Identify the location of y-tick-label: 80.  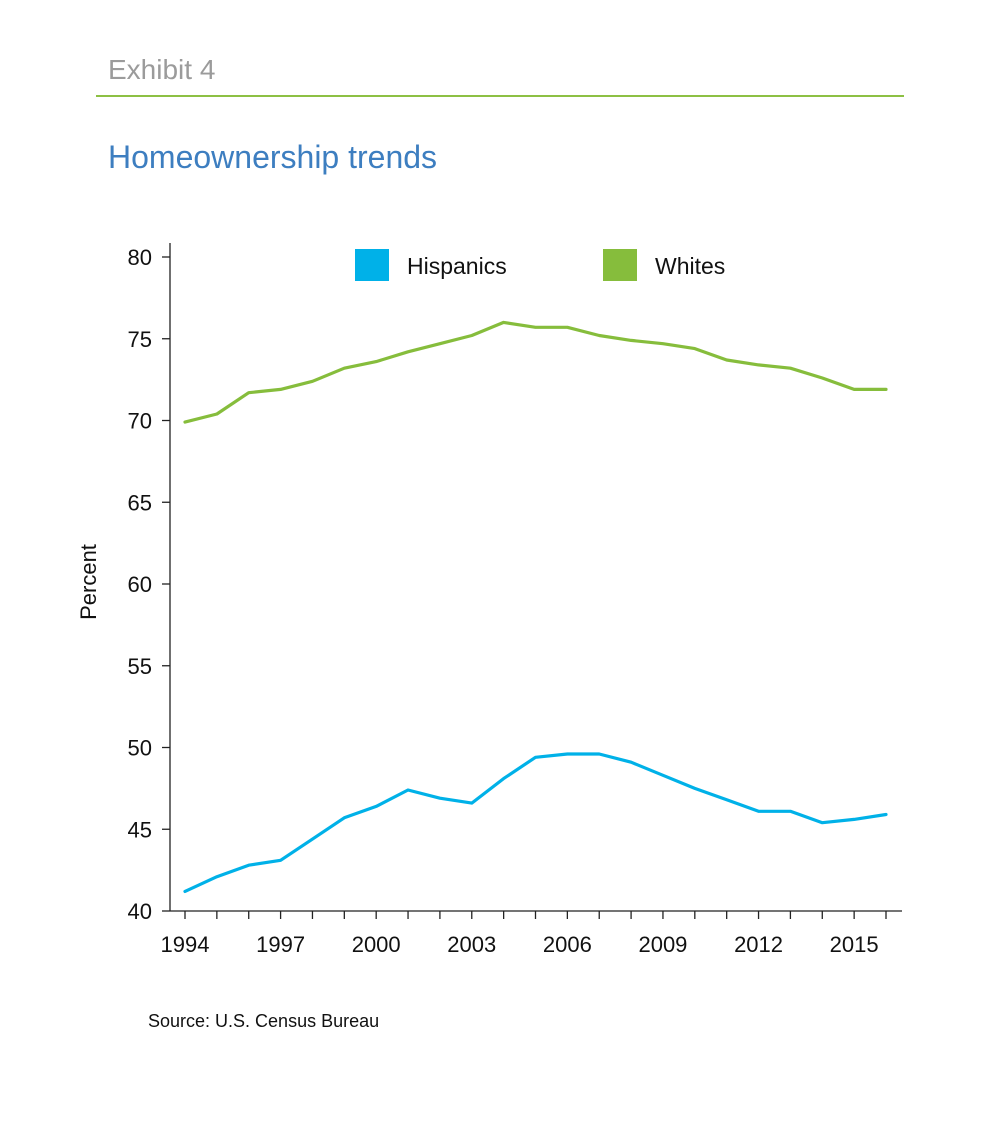
(140, 257).